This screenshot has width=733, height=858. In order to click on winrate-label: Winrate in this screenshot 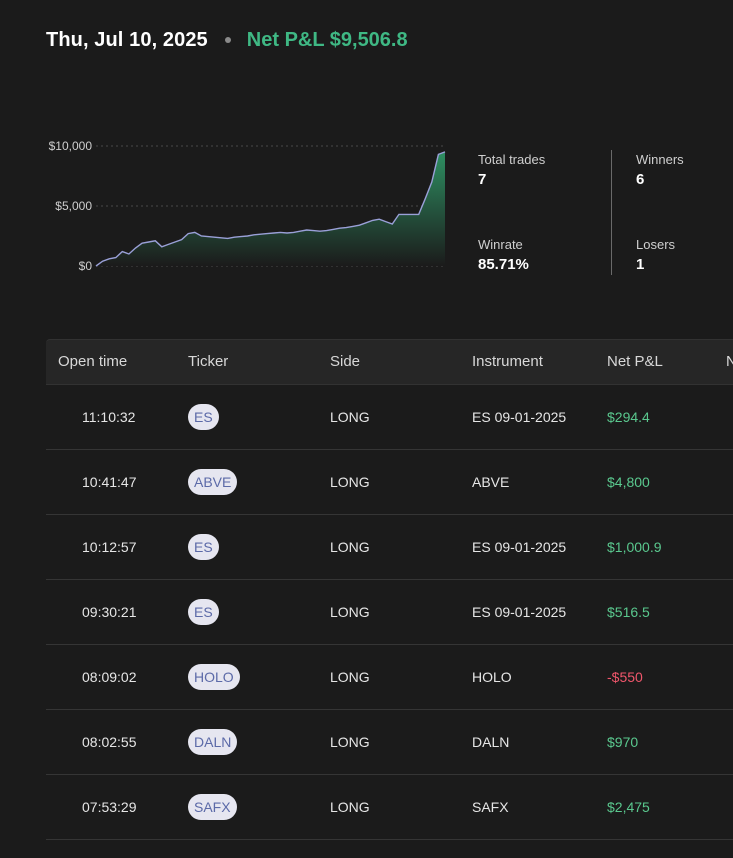, I will do `click(500, 244)`.